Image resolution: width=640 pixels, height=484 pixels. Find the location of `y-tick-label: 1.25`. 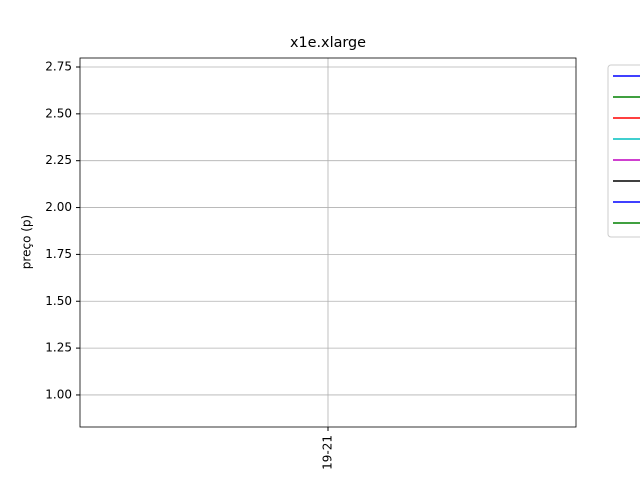

y-tick-label: 1.25 is located at coordinates (58, 348).